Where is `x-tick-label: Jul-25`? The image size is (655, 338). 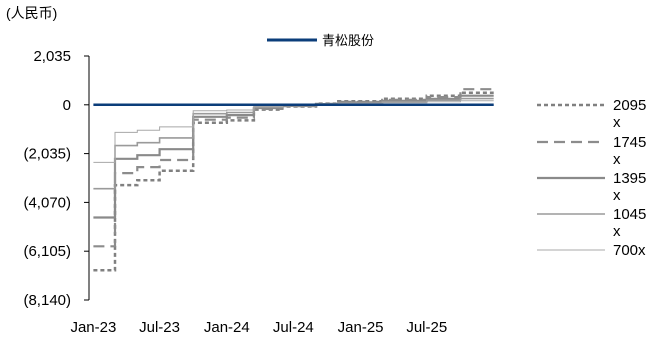 x-tick-label: Jul-25 is located at coordinates (426, 327).